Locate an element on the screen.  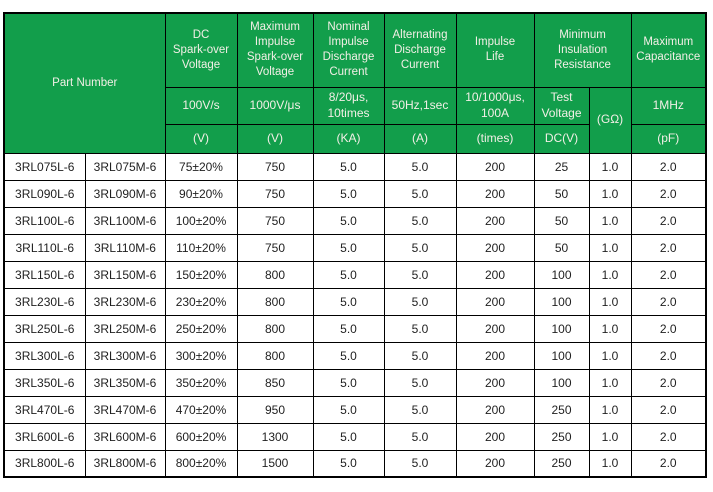
unit-test-voltage: DC(V) is located at coordinates (561, 138).